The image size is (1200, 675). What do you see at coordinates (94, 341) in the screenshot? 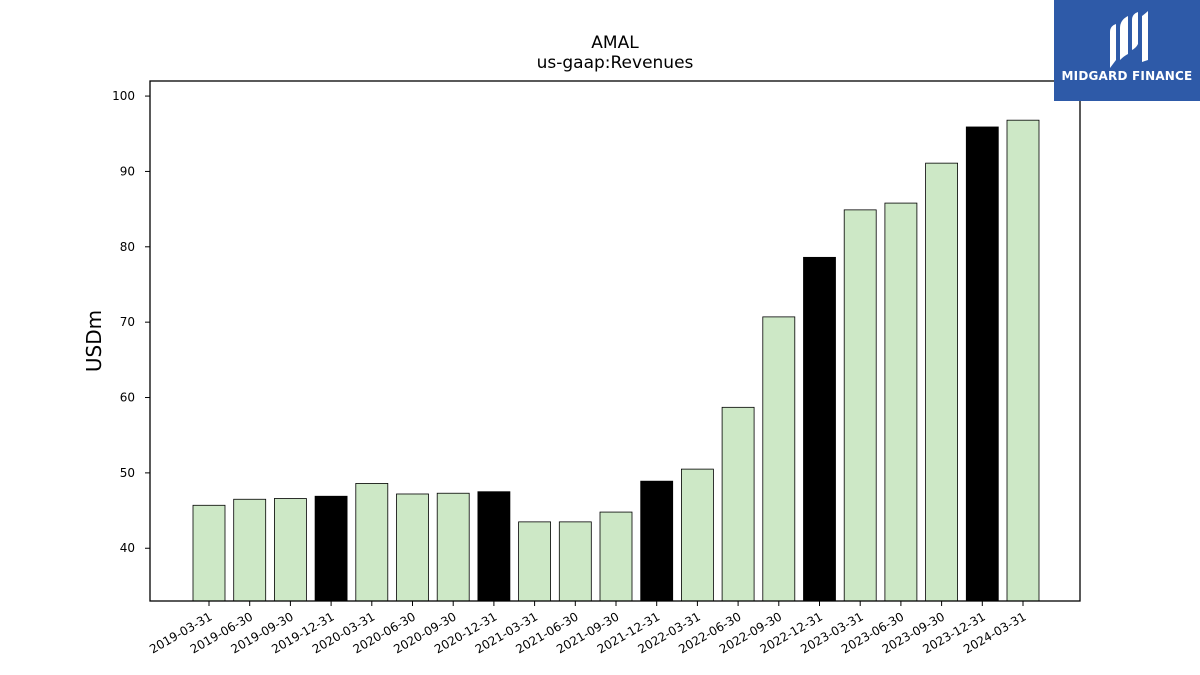
I see `y-axis-label: USDm` at bounding box center [94, 341].